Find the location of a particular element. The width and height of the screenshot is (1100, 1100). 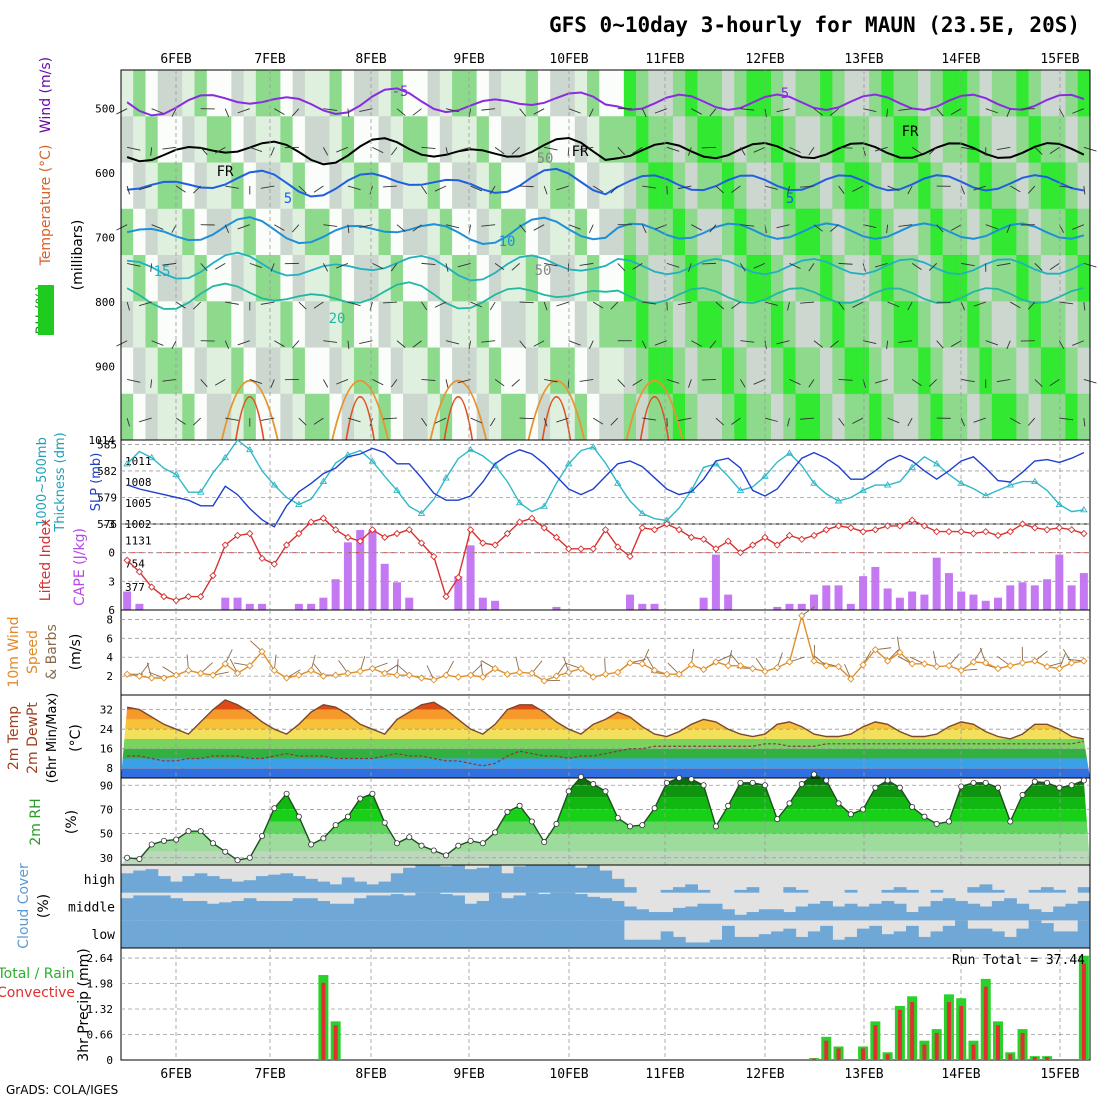

rh-tick-label: 70 is located at coordinates (106, 809).